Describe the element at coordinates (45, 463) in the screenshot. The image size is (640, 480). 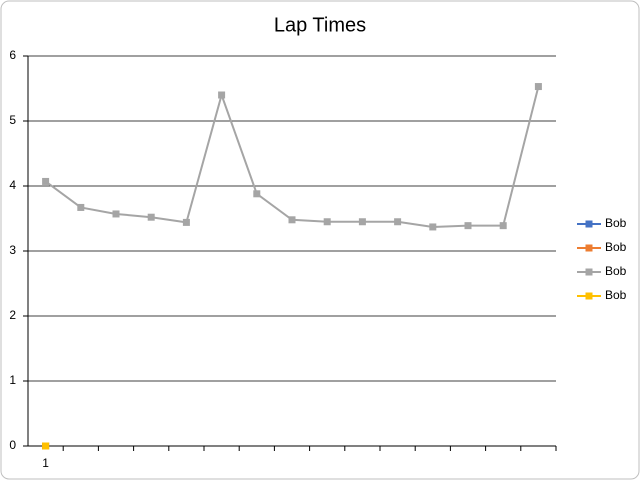
I see `x-tick-label: 1` at that location.